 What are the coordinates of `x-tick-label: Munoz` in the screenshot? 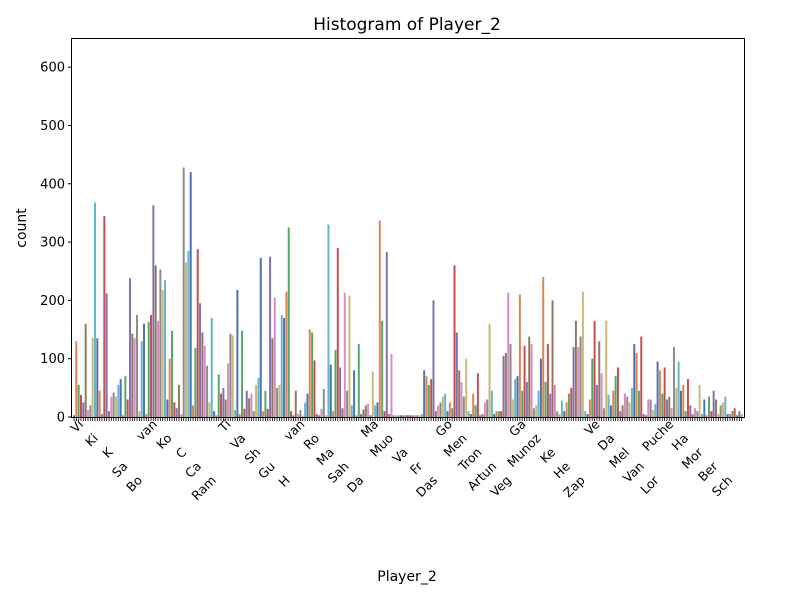 It's located at (524, 450).